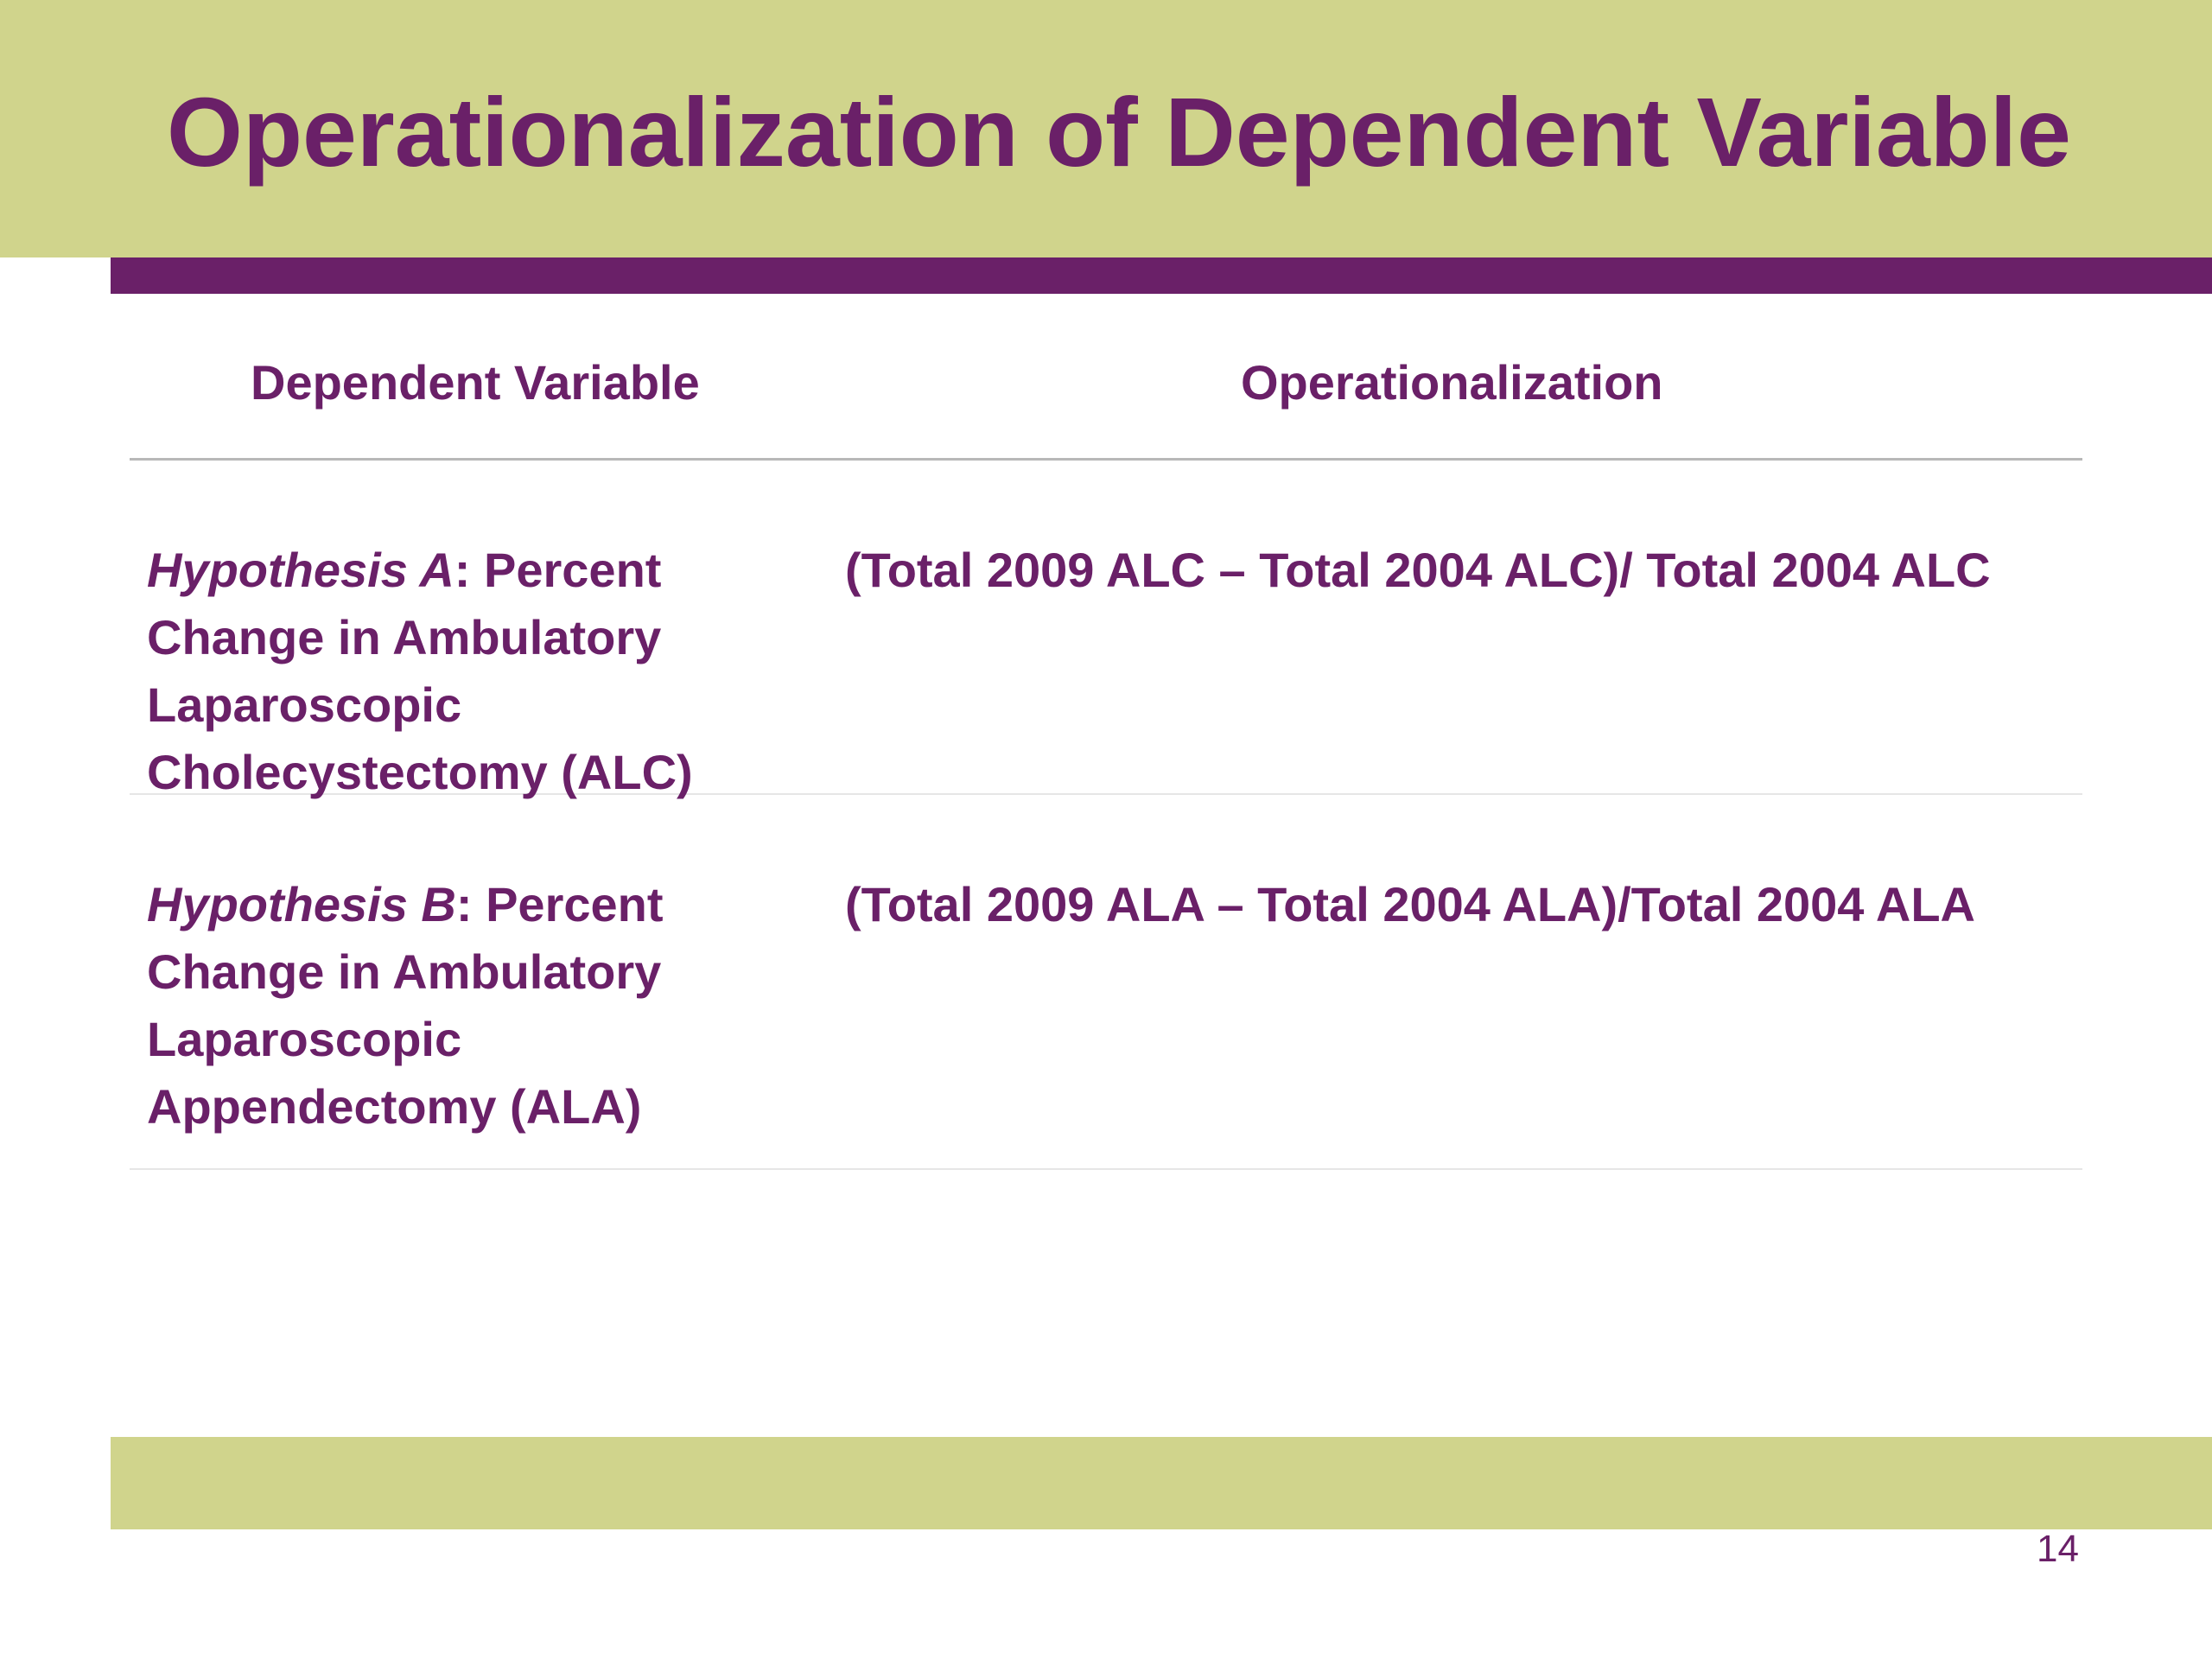 The width and height of the screenshot is (2212, 1659). I want to click on slide-number: 14, so click(2058, 1549).